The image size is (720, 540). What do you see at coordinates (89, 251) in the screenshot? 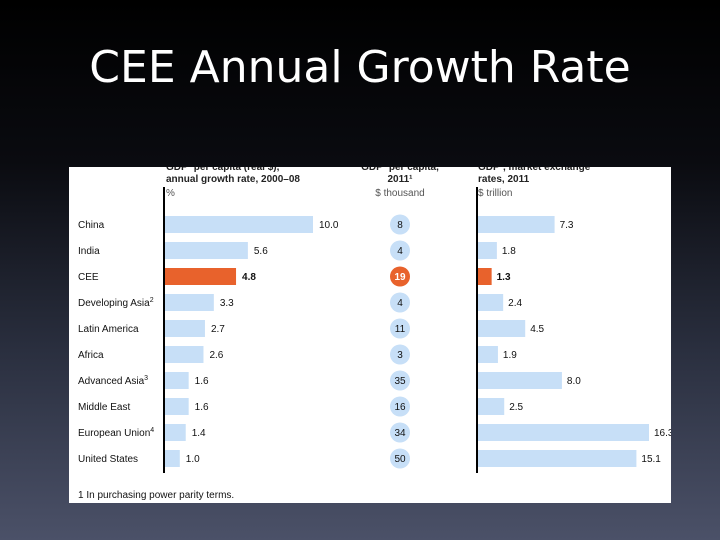
I see `category-label: India` at bounding box center [89, 251].